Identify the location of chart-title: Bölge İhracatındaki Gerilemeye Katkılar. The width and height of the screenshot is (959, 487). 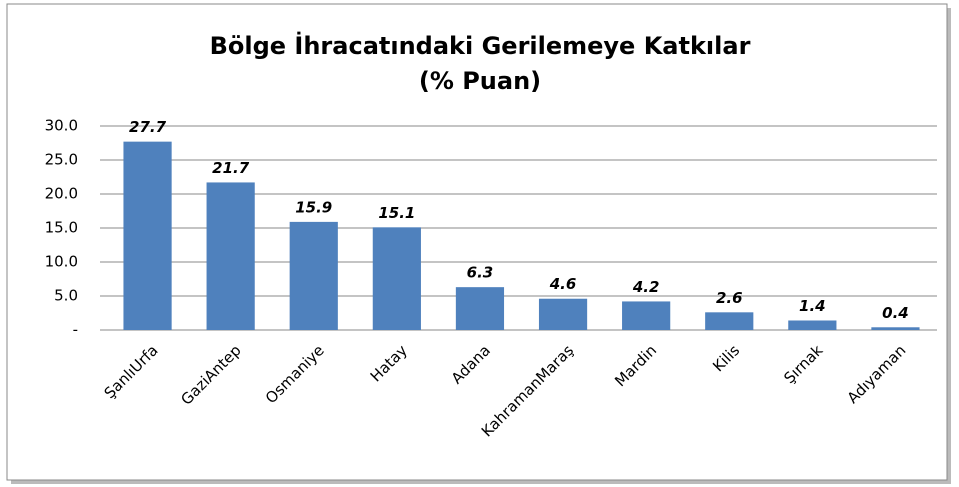
(480, 45).